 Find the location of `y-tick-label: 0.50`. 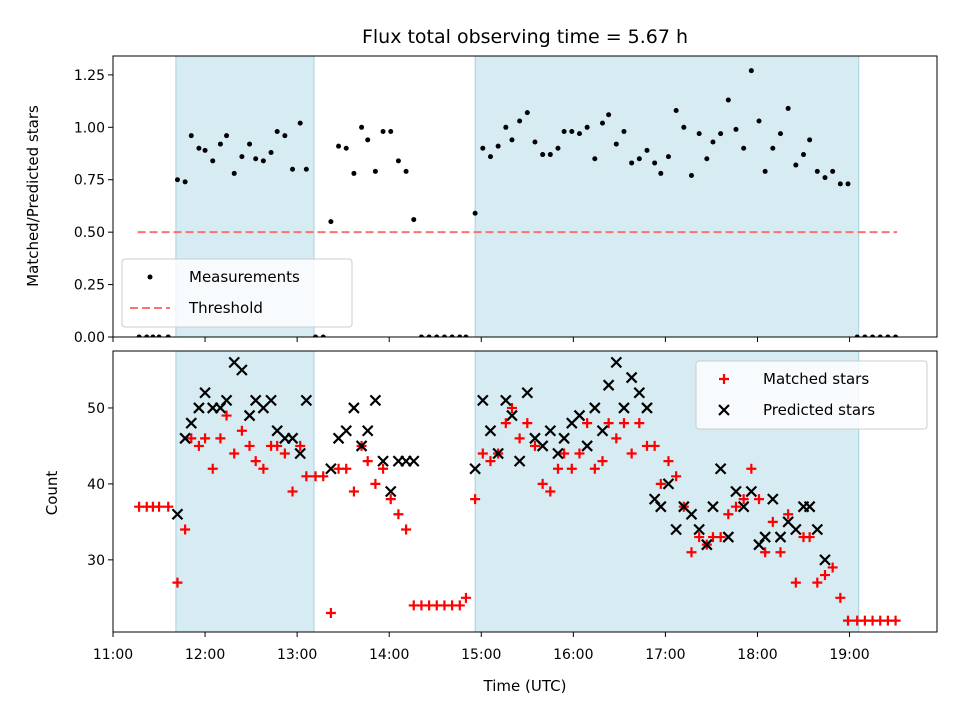

y-tick-label: 0.50 is located at coordinates (89, 233).